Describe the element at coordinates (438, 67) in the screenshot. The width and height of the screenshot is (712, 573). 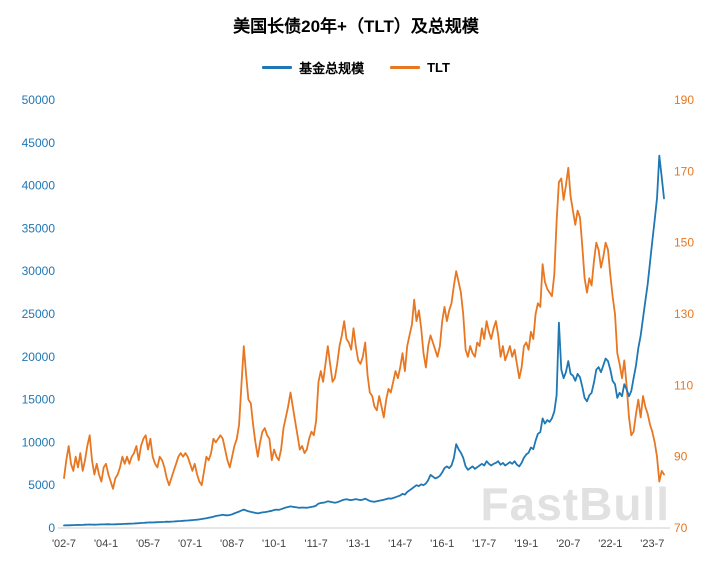
I see `legend-label-tlt: TLT` at that location.